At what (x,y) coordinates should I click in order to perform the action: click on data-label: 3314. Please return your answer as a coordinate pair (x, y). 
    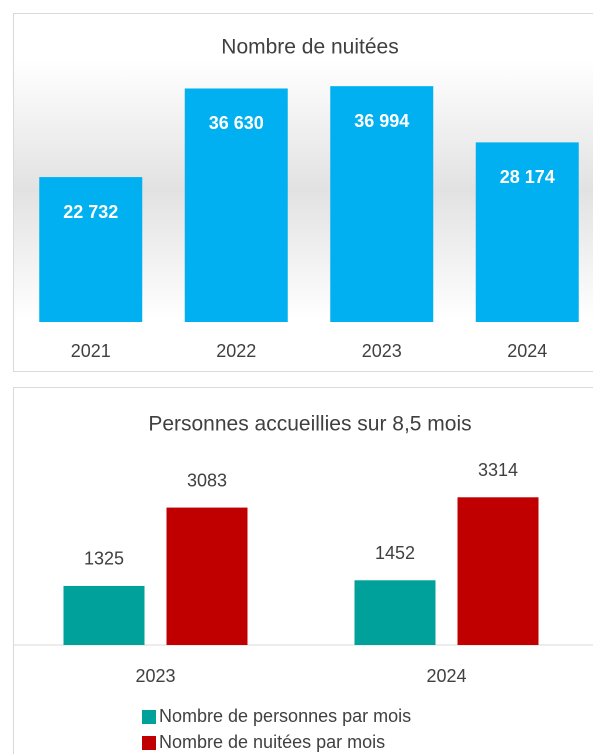
    Looking at the image, I should click on (498, 470).